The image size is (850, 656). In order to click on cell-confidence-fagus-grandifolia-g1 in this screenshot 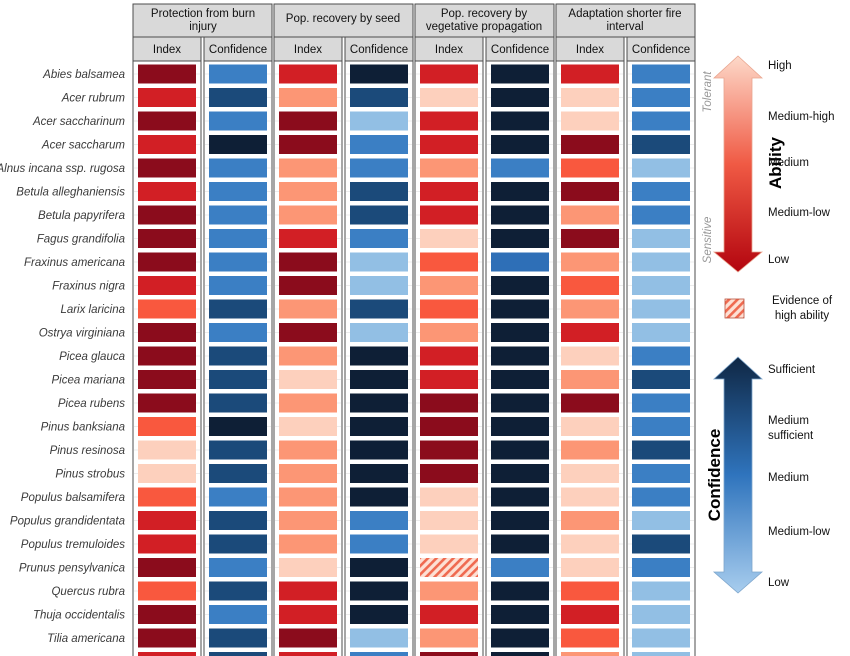, I will do `click(238, 238)`.